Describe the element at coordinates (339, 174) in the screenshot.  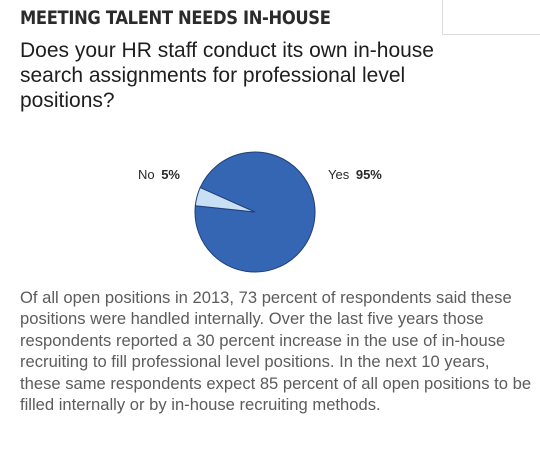
I see `slice-label-yes-name: Yes` at that location.